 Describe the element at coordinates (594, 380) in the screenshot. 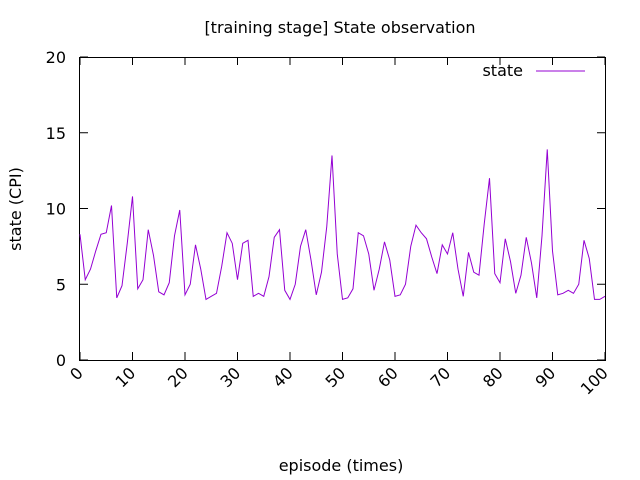

I see `x-tick-label: 100` at that location.